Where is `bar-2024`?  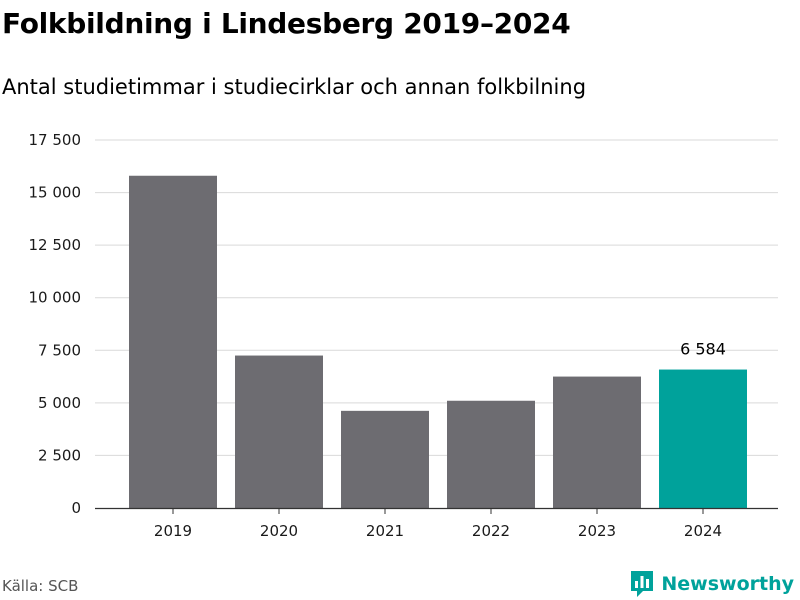 bar-2024 is located at coordinates (703, 438).